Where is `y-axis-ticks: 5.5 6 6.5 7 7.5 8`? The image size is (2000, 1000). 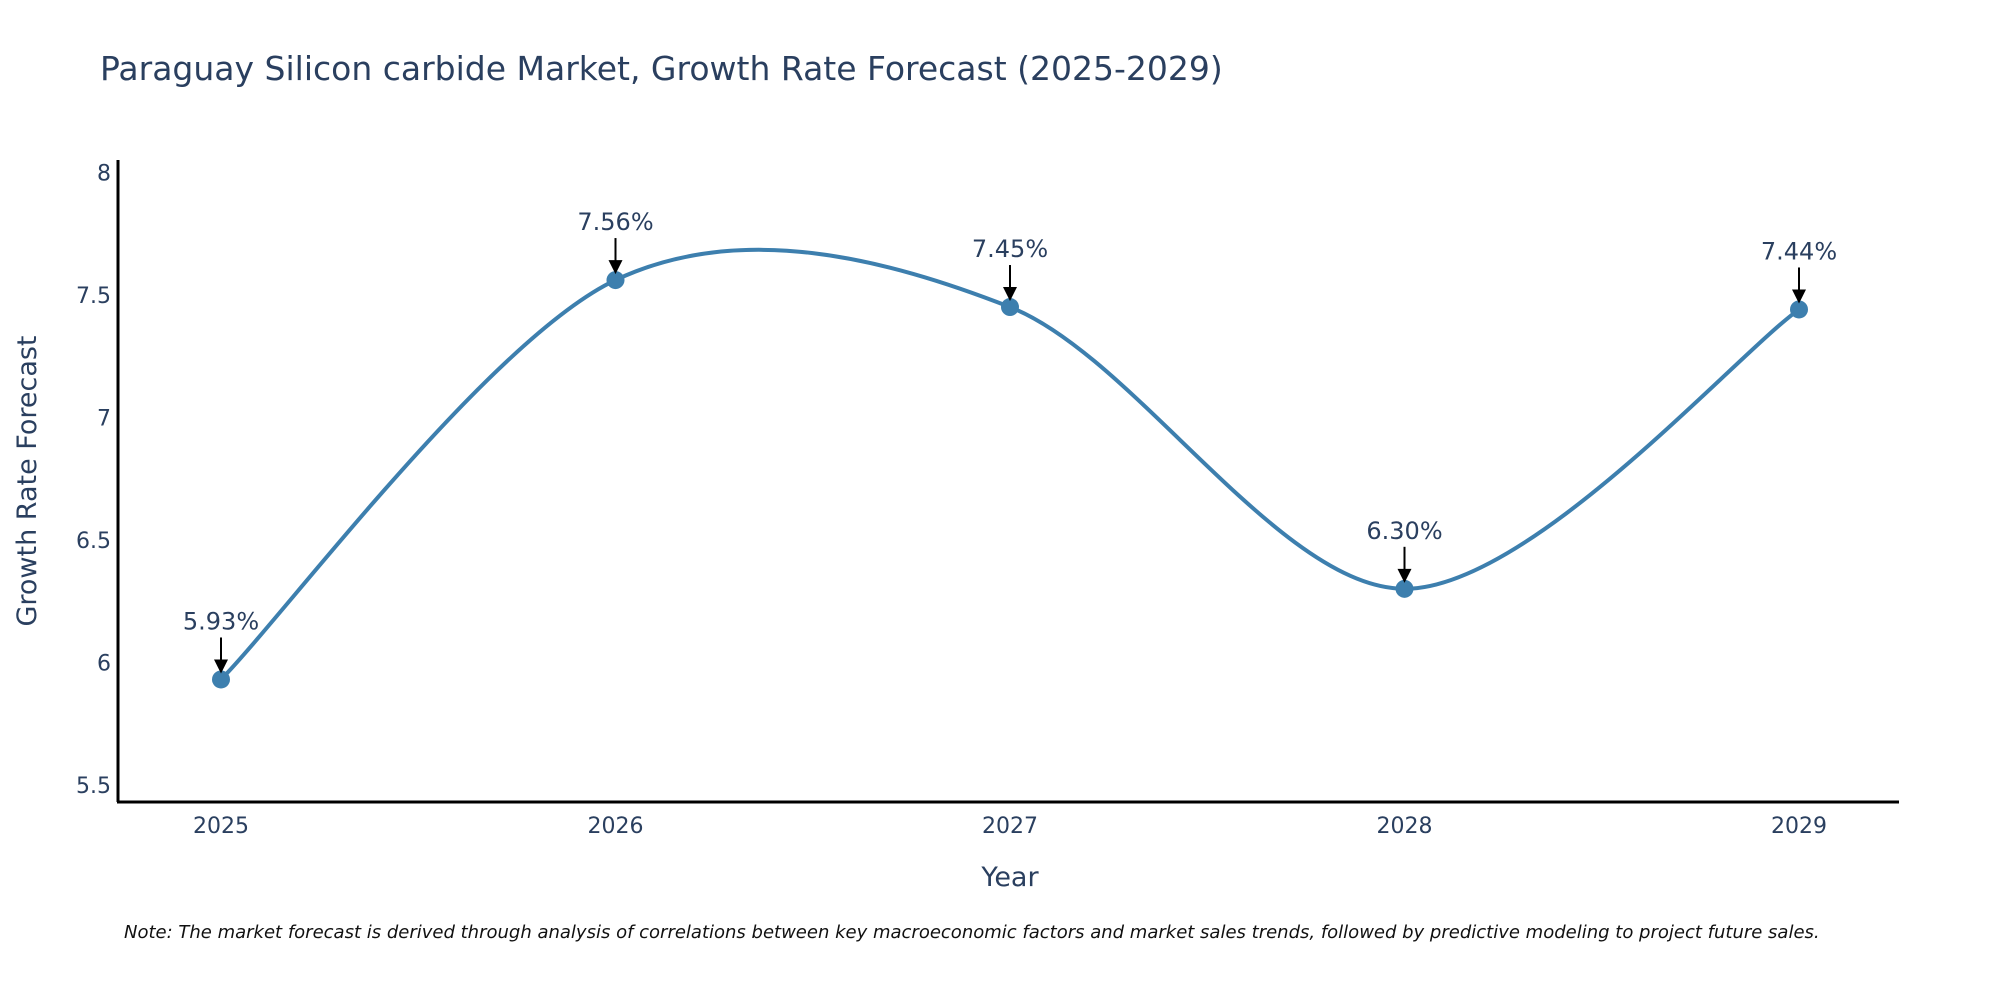 y-axis-ticks: 5.5 6 6.5 7 7.5 8 is located at coordinates (93, 480).